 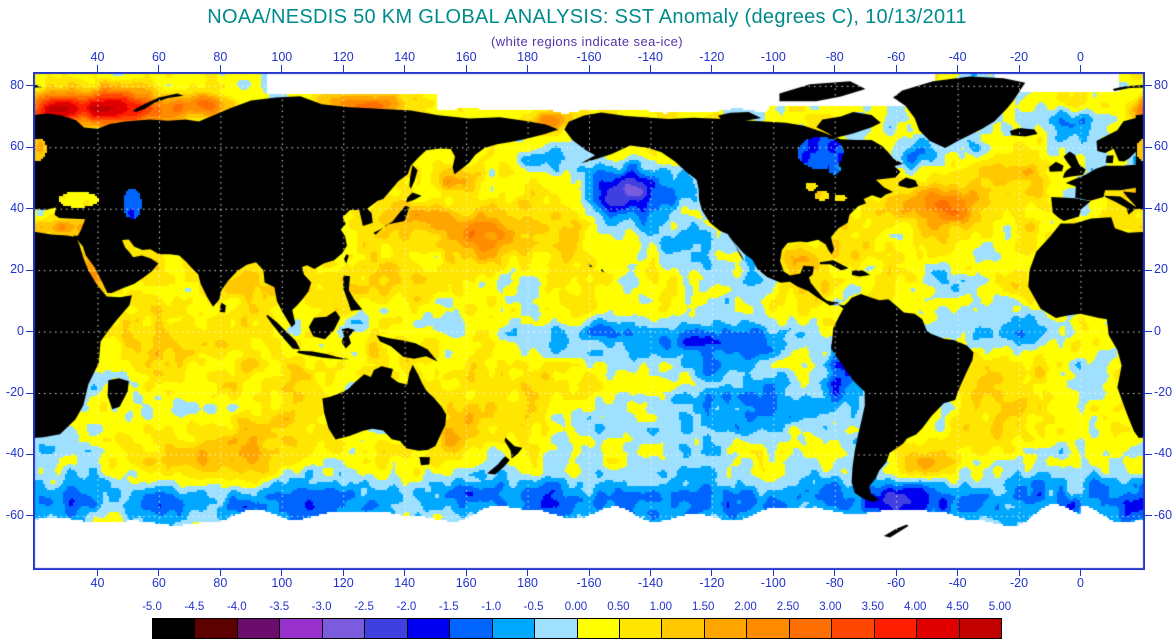 I want to click on page-subtitle: (white regions indicate sea-ice), so click(x=587, y=41).